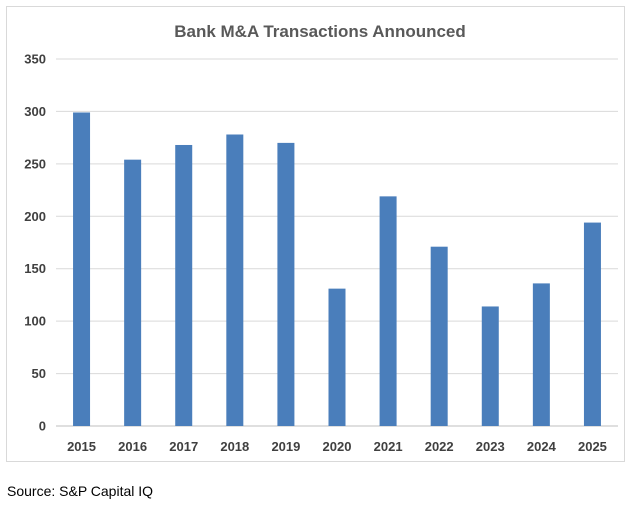 This screenshot has width=640, height=511. What do you see at coordinates (42, 426) in the screenshot?
I see `y-tick-label: 0` at bounding box center [42, 426].